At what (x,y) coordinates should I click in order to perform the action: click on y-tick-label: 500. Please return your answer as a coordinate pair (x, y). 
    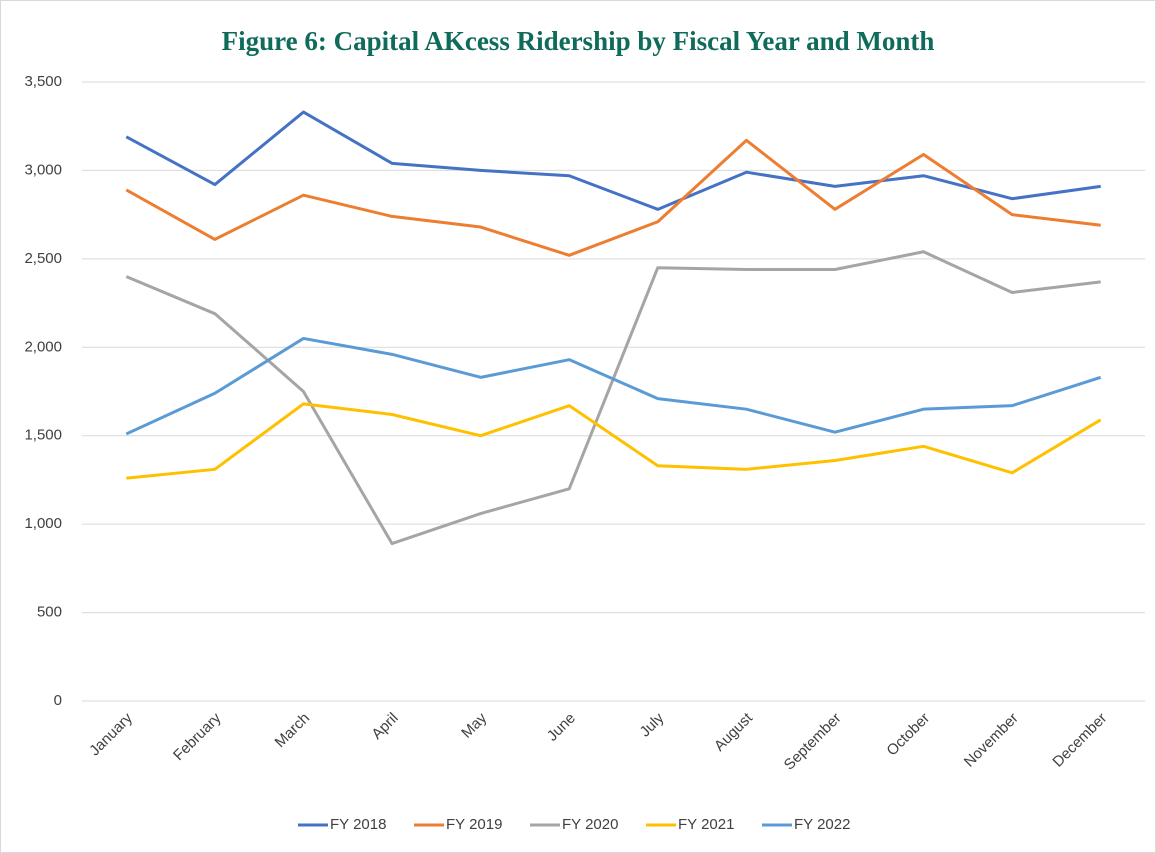
    Looking at the image, I should click on (49, 612).